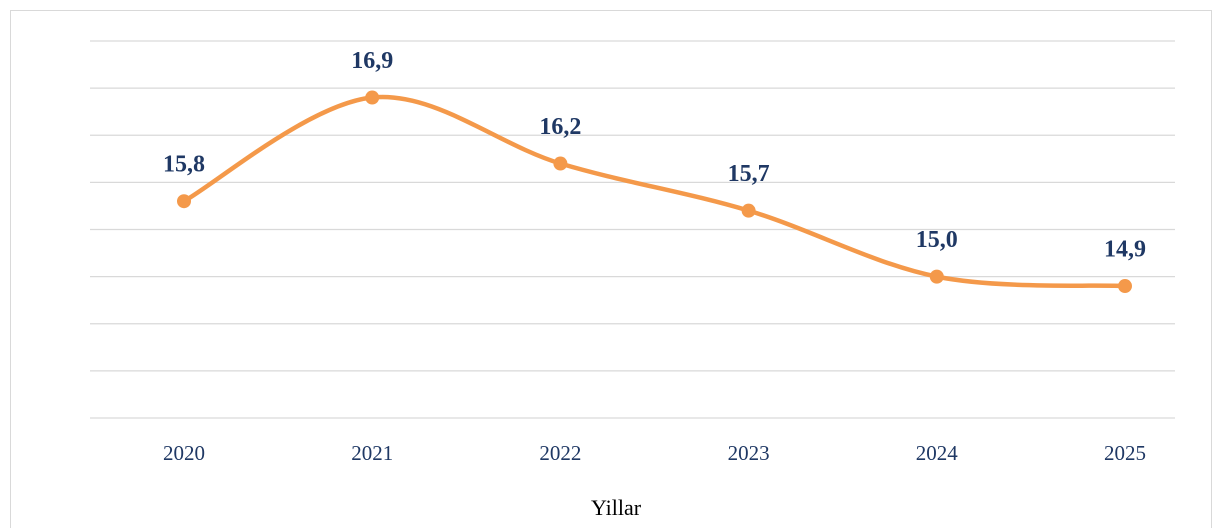 This screenshot has height=528, width=1221. Describe the element at coordinates (560, 127) in the screenshot. I see `data-label: 16,2` at that location.